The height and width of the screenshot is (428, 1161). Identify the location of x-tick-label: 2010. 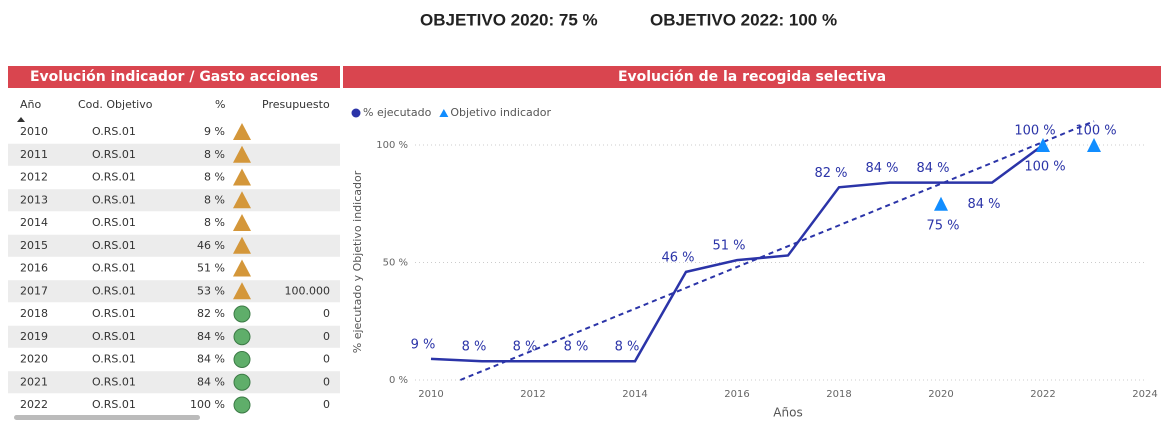
(430, 394).